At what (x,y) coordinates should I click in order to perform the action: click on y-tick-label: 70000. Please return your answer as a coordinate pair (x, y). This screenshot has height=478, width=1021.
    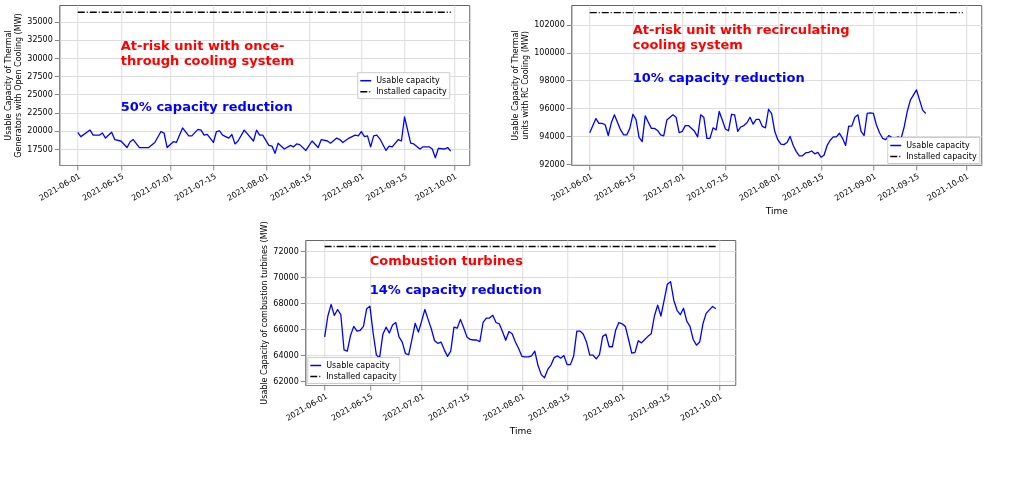
    Looking at the image, I should click on (286, 277).